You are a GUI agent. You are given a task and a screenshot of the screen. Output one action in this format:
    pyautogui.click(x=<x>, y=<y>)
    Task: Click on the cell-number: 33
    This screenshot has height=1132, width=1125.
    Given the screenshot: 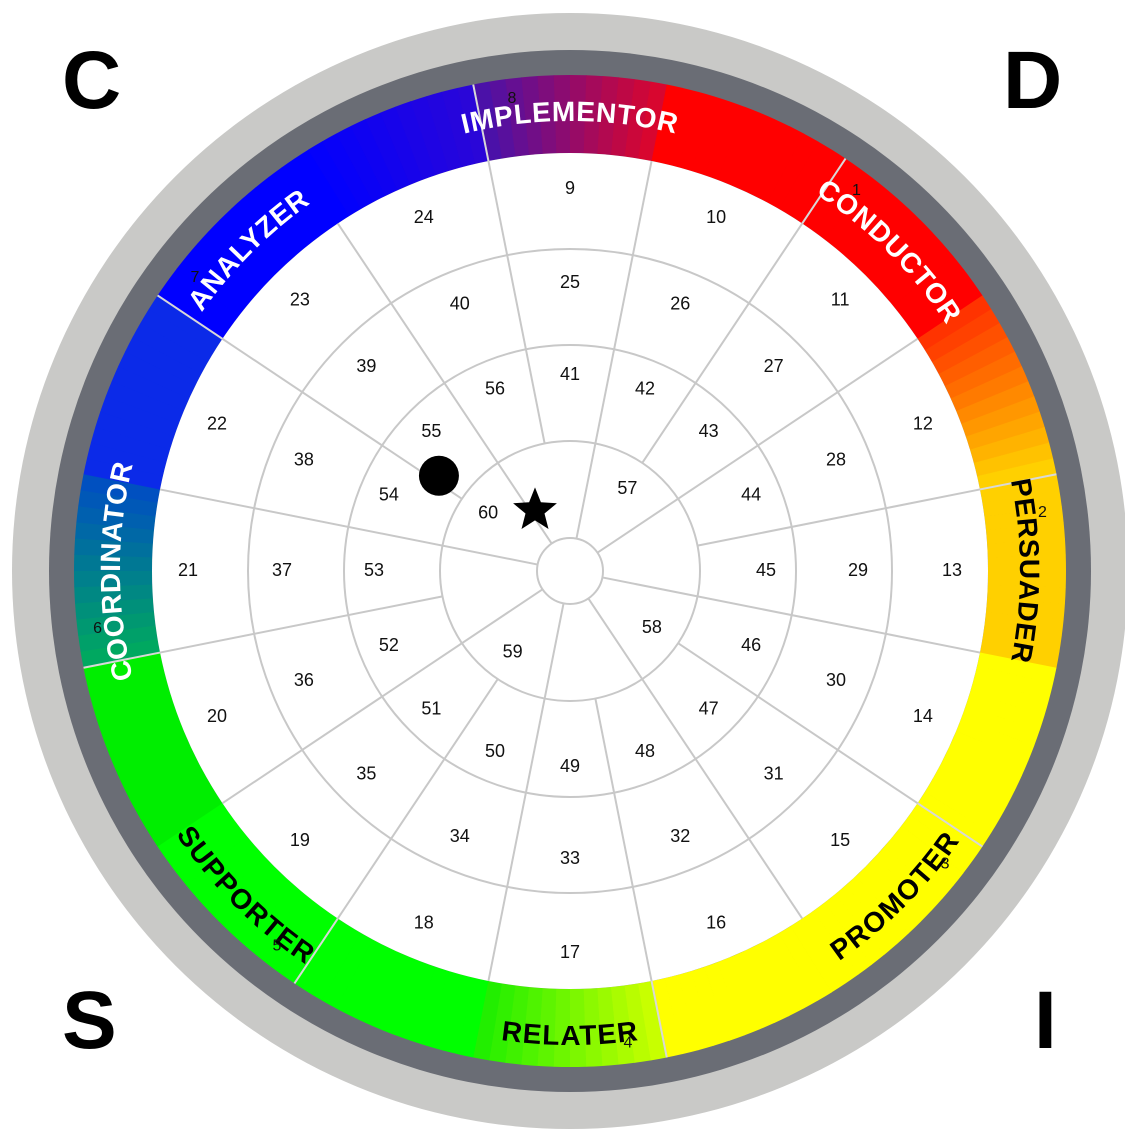 What is the action you would take?
    pyautogui.click(x=570, y=858)
    